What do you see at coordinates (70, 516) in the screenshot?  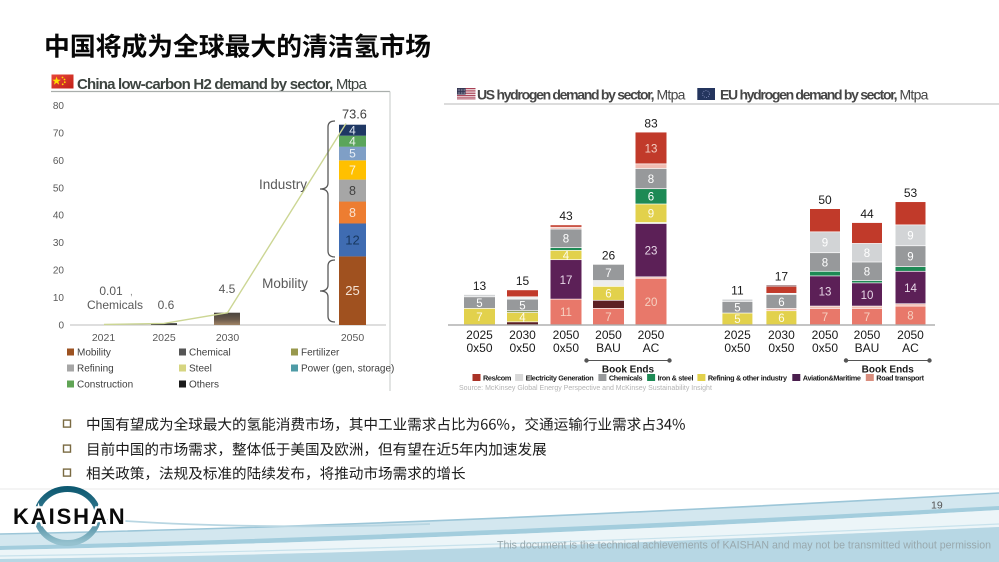 I see `svg-text: KAISHAN` at bounding box center [70, 516].